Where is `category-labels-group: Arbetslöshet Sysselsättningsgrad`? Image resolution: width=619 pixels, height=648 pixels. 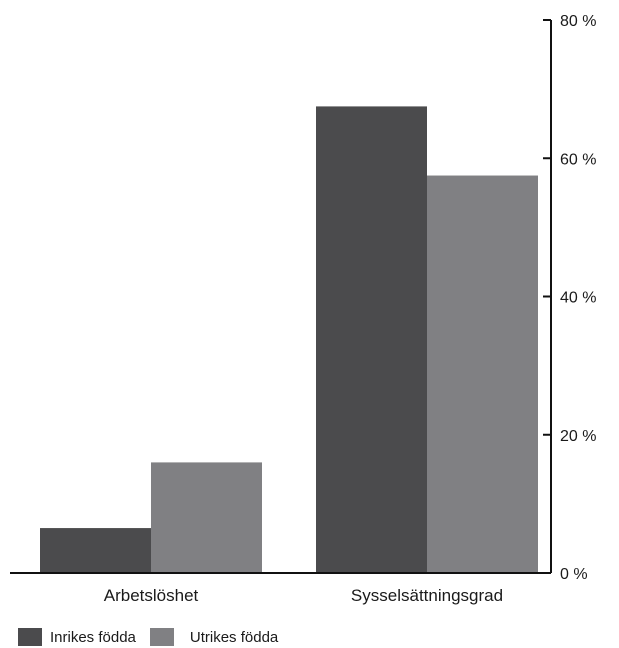
category-labels-group: Arbetslöshet Sysselsättningsgrad is located at coordinates (303, 595).